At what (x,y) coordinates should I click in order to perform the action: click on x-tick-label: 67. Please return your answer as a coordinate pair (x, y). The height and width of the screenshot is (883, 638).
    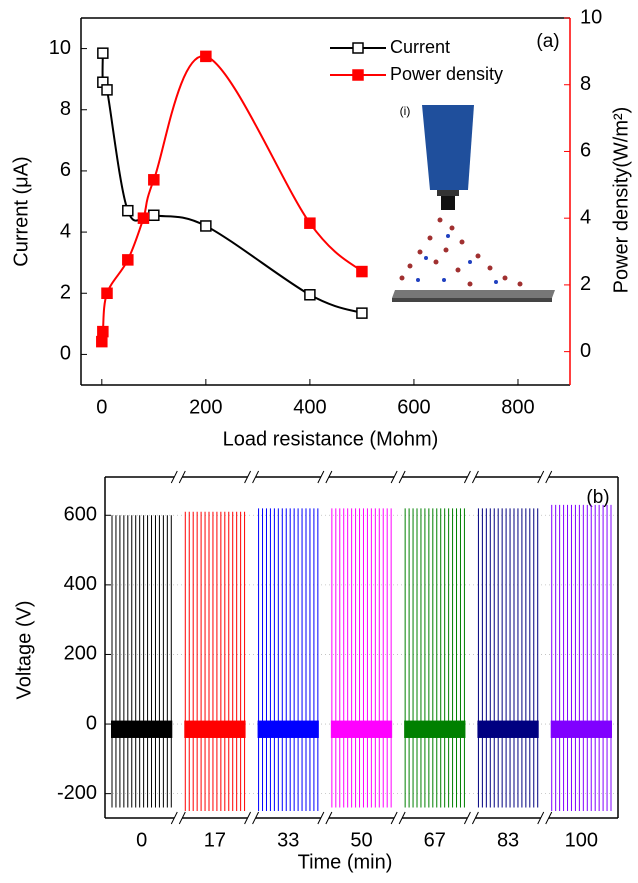
    Looking at the image, I should click on (435, 840).